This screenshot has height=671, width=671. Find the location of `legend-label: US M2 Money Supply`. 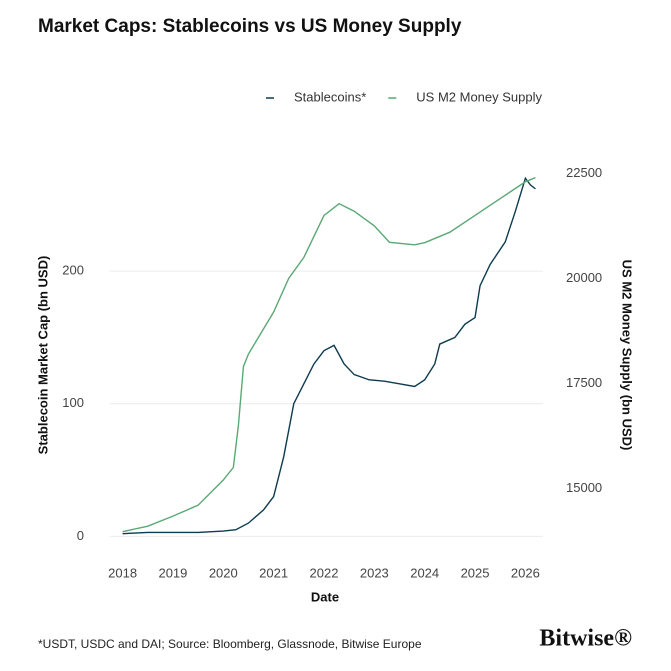

legend-label: US M2 Money Supply is located at coordinates (479, 96).